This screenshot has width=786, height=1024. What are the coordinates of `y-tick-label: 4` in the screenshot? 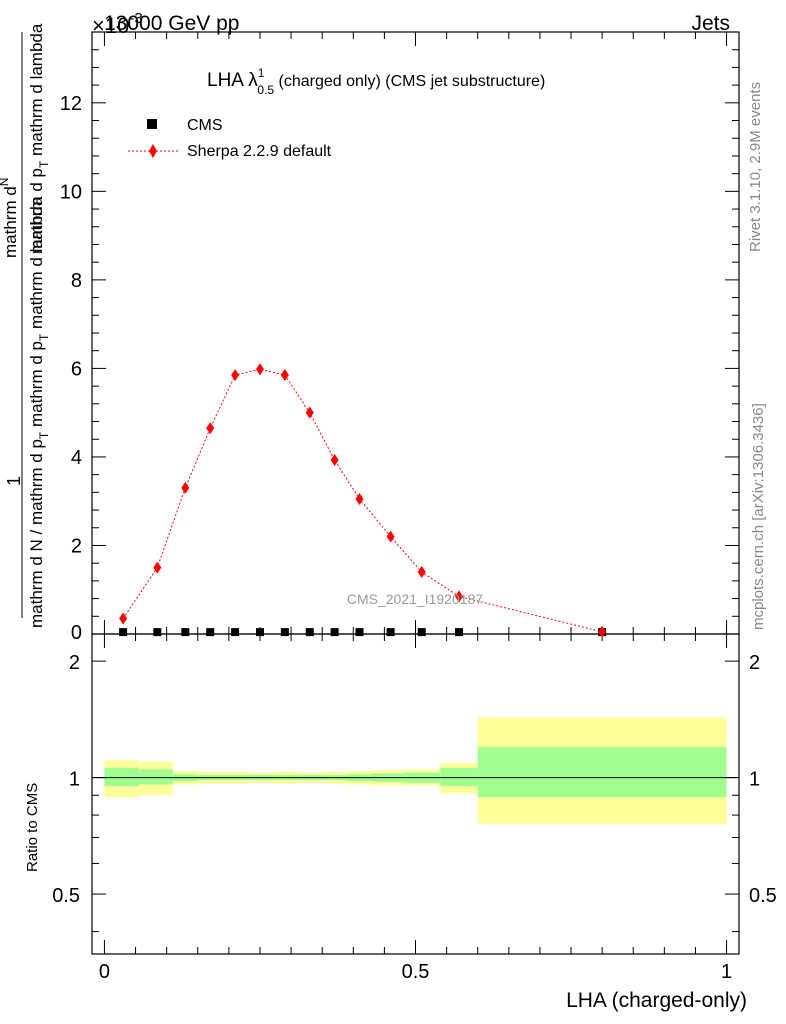 It's located at (76, 458).